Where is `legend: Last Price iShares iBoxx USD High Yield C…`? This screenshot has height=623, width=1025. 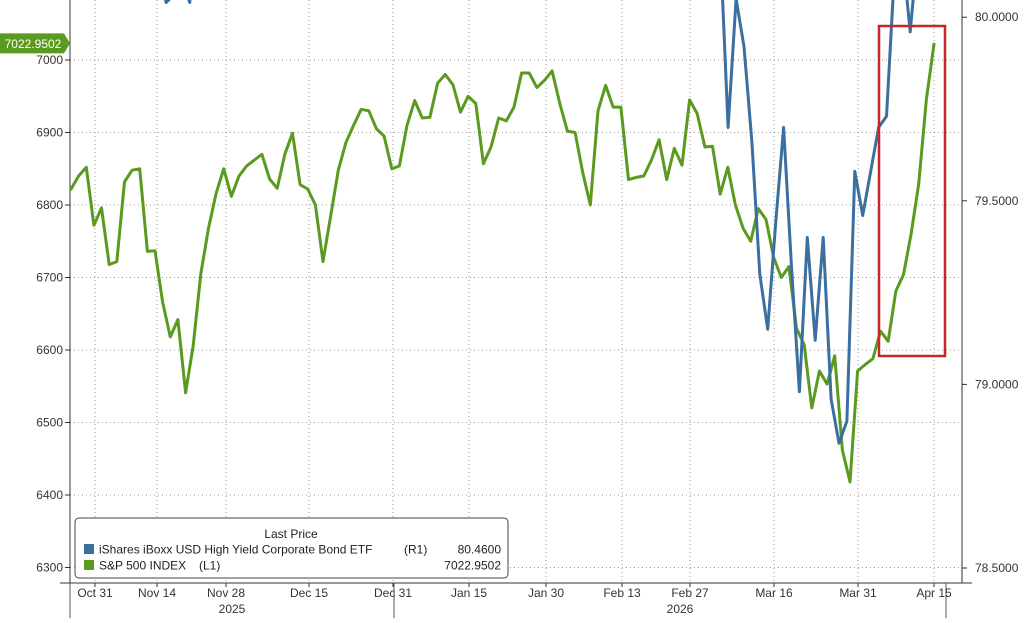 legend: Last Price iShares iBoxx USD High Yield C… is located at coordinates (291, 548).